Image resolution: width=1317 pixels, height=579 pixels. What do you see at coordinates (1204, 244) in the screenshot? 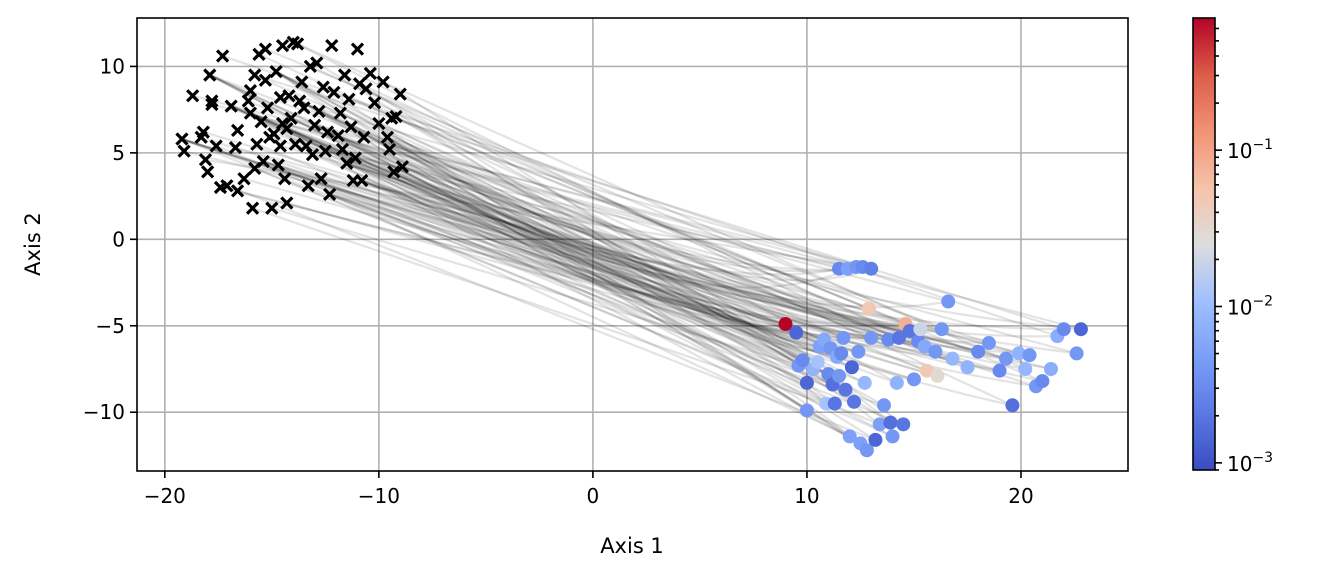
I see `colorbar-frame` at bounding box center [1204, 244].